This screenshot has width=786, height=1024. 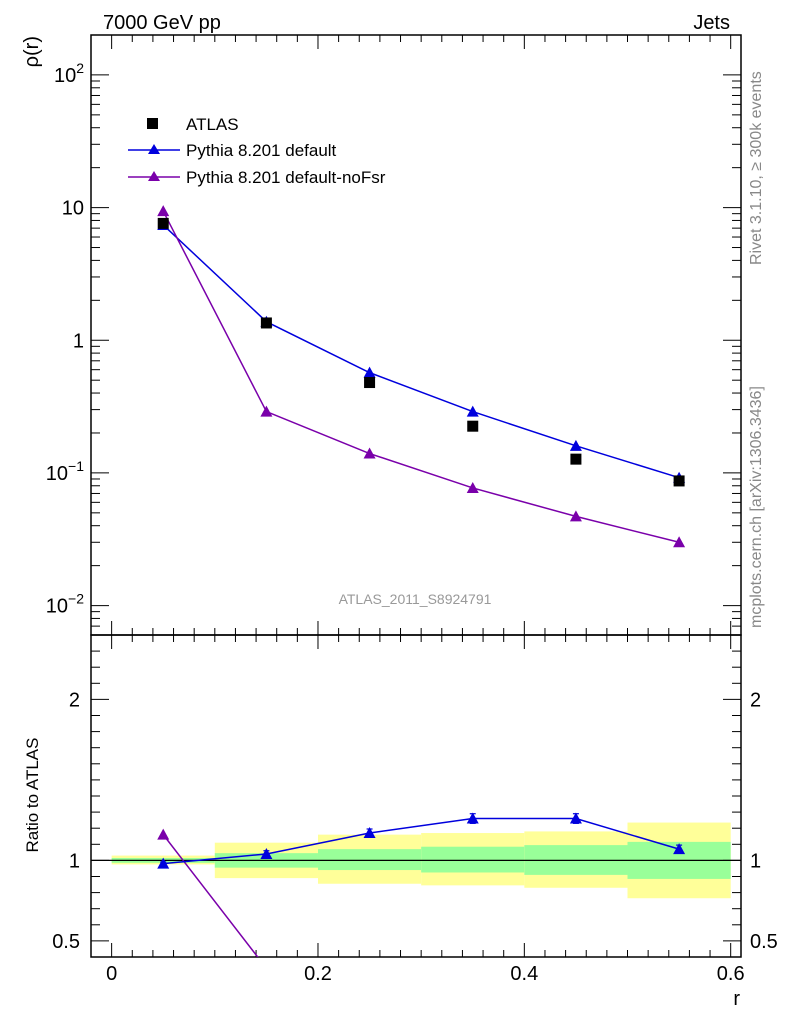 What do you see at coordinates (65, 471) in the screenshot?
I see `y-tick-label-top: 10⁻¹` at bounding box center [65, 471].